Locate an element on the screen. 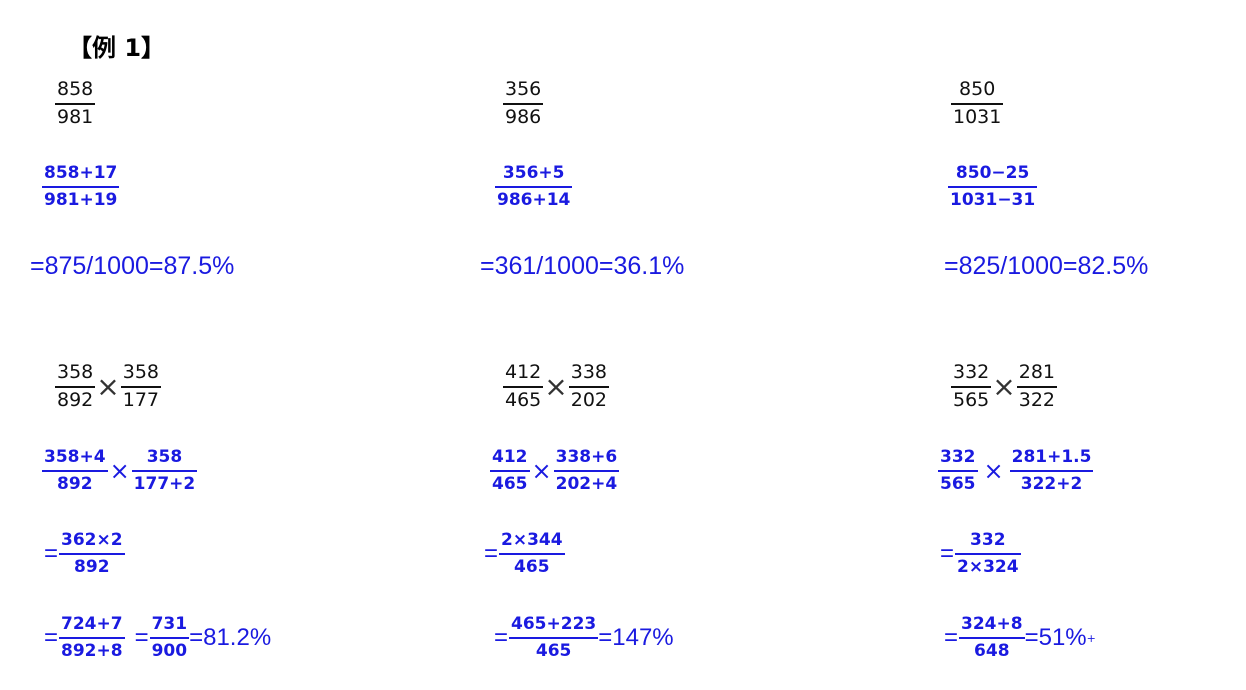  fraction: 362×2 892 is located at coordinates (92, 554).